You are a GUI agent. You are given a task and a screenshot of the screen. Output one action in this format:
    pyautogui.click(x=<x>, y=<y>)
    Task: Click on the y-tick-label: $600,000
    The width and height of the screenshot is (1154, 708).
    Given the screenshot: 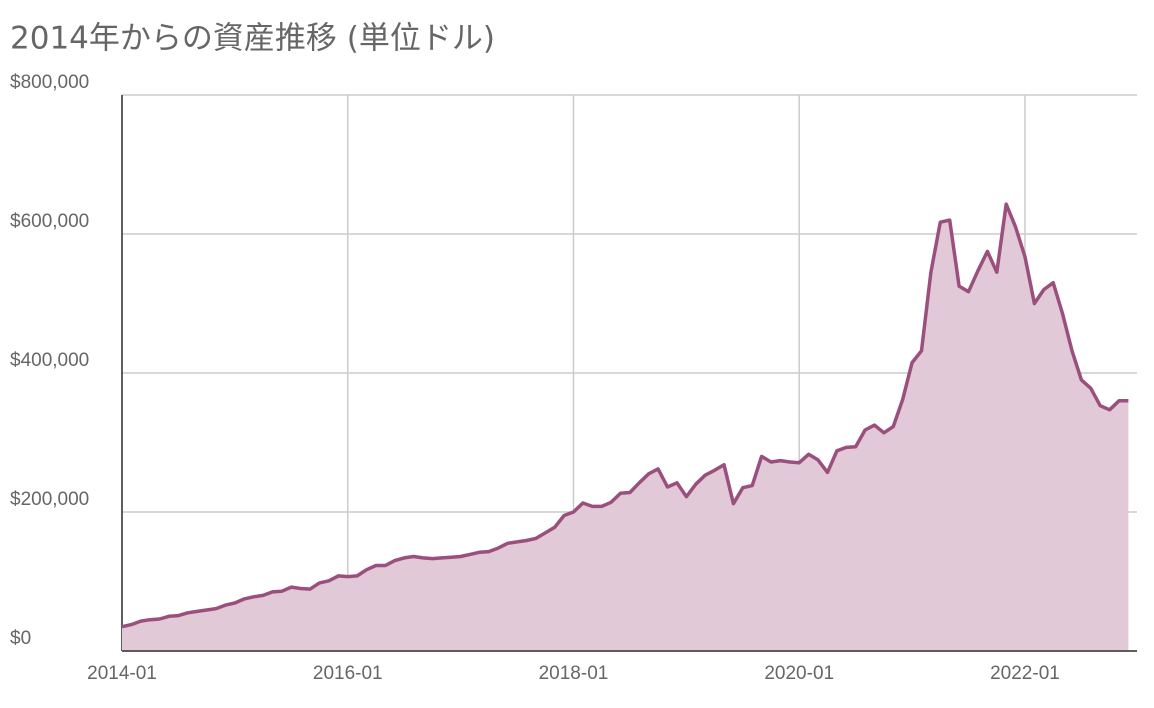 What is the action you would take?
    pyautogui.click(x=49, y=221)
    